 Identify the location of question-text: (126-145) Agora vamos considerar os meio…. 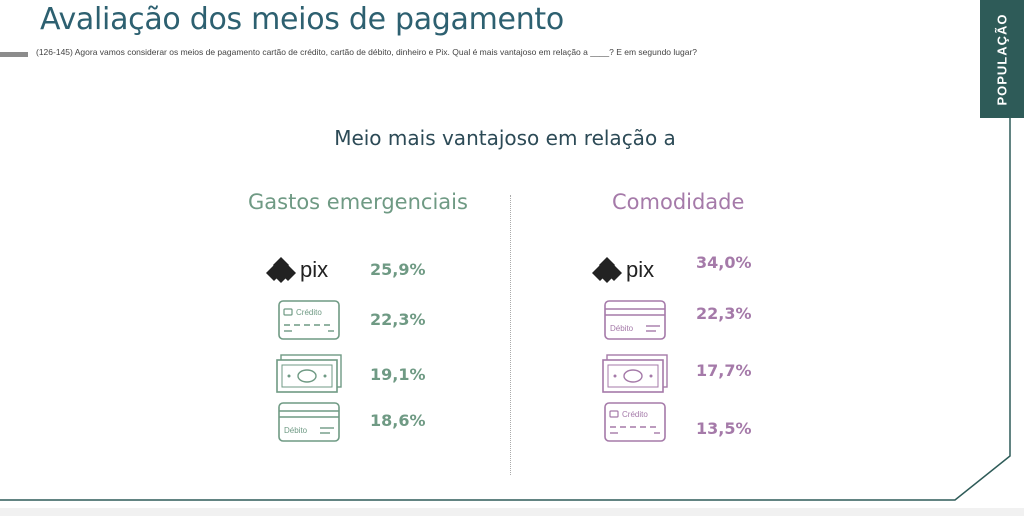
(367, 52).